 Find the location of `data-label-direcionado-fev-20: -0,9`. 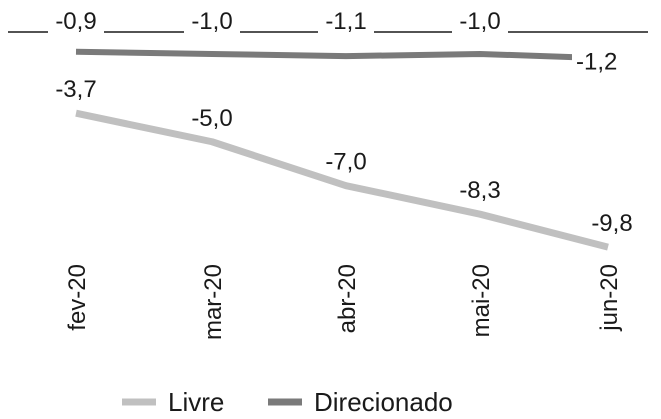

data-label-direcionado-fev-20: -0,9 is located at coordinates (75, 21).